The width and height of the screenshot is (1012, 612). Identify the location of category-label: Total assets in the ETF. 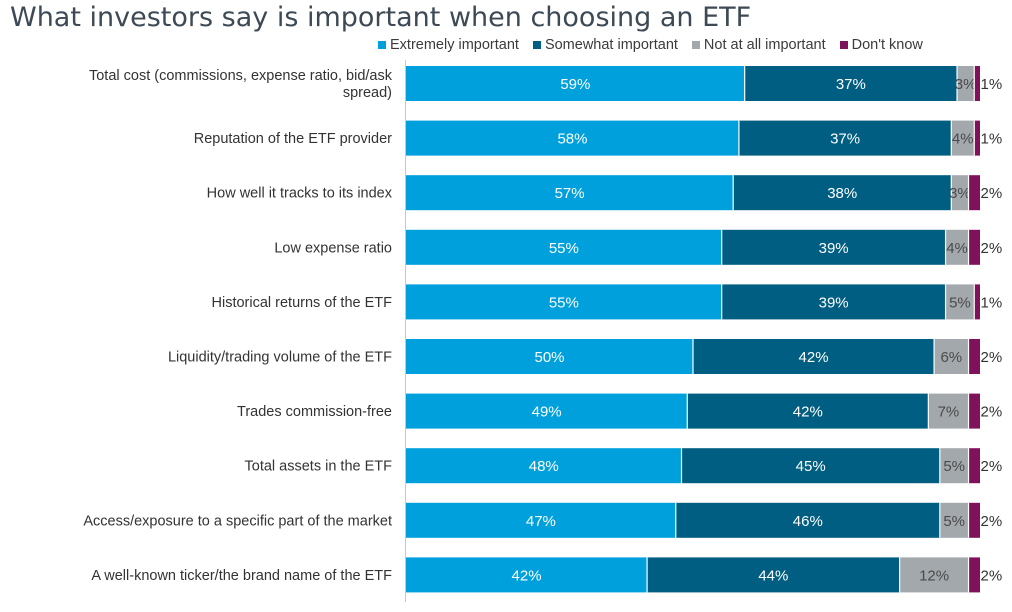
(319, 467).